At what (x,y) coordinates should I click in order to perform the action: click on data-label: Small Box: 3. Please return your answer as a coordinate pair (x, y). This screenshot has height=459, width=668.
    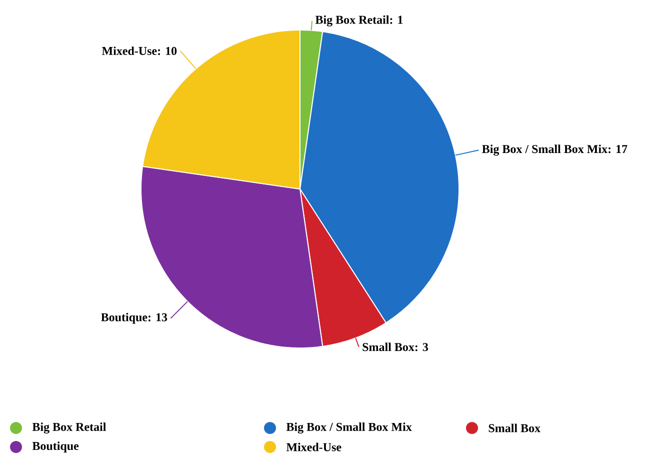
    Looking at the image, I should click on (395, 347).